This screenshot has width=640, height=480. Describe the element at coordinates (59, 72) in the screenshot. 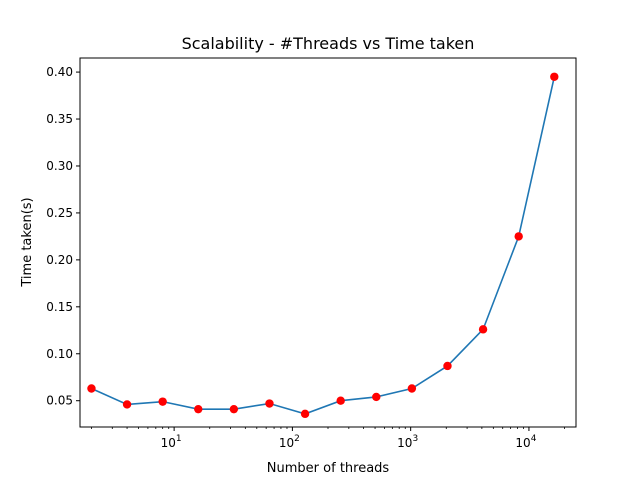

I see `y-tick-label: 0.40` at that location.